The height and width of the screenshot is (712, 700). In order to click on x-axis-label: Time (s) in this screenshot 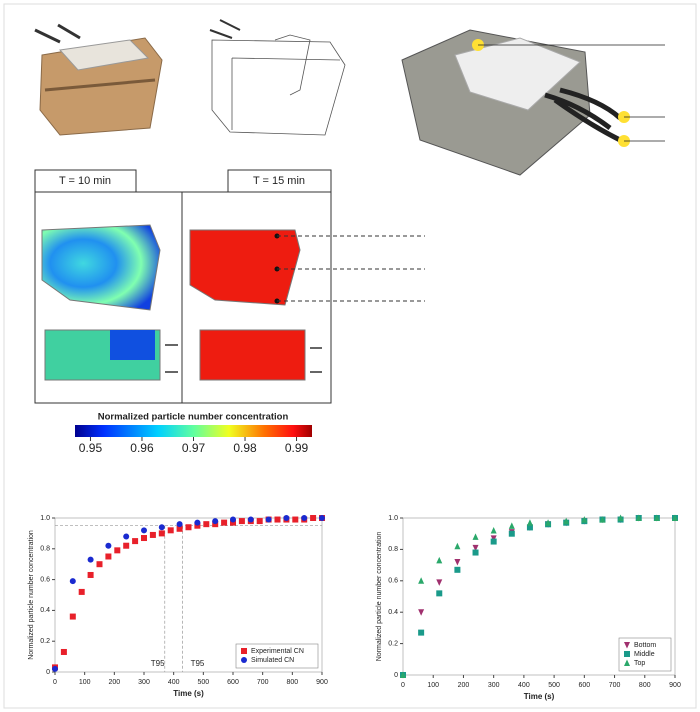, I will do `click(188, 693)`.